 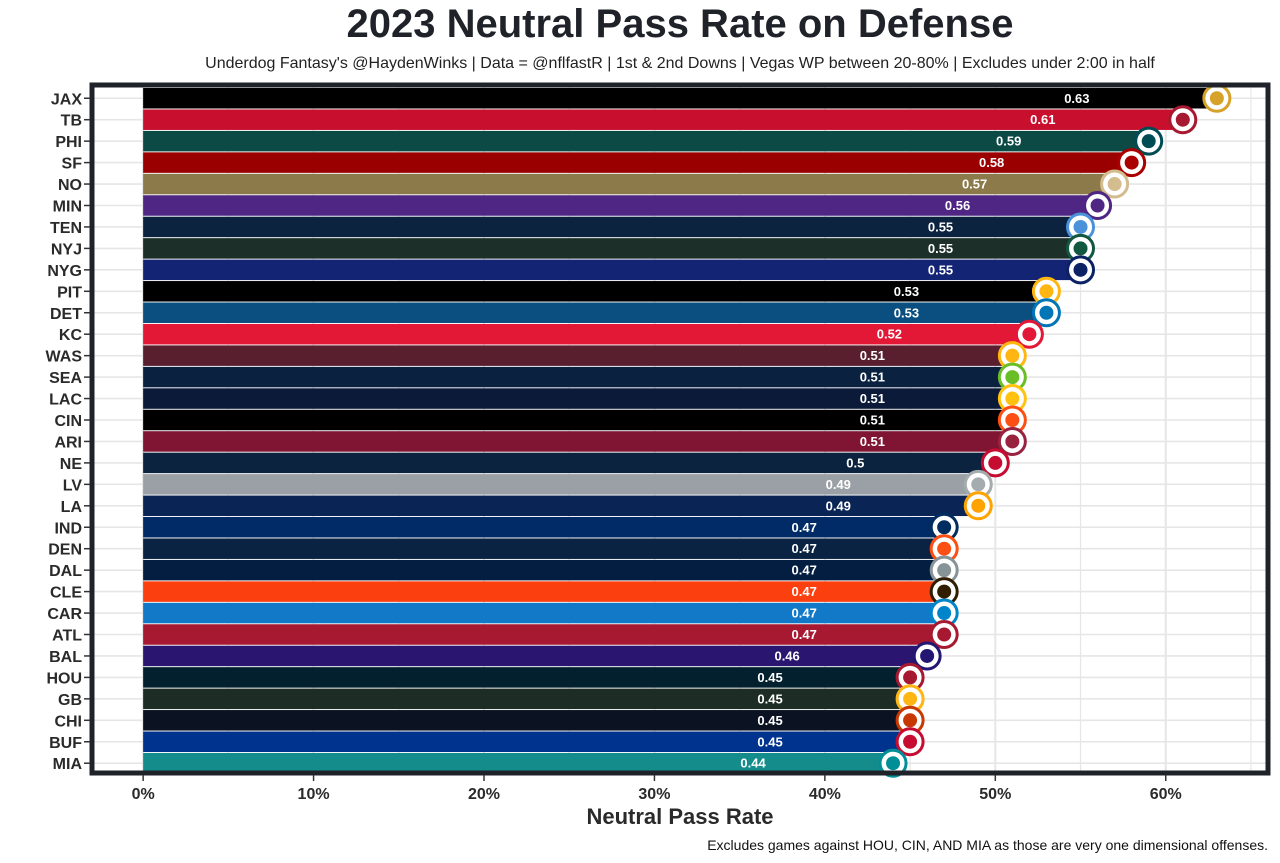 I want to click on y-tick-label: MIA, so click(x=68, y=764).